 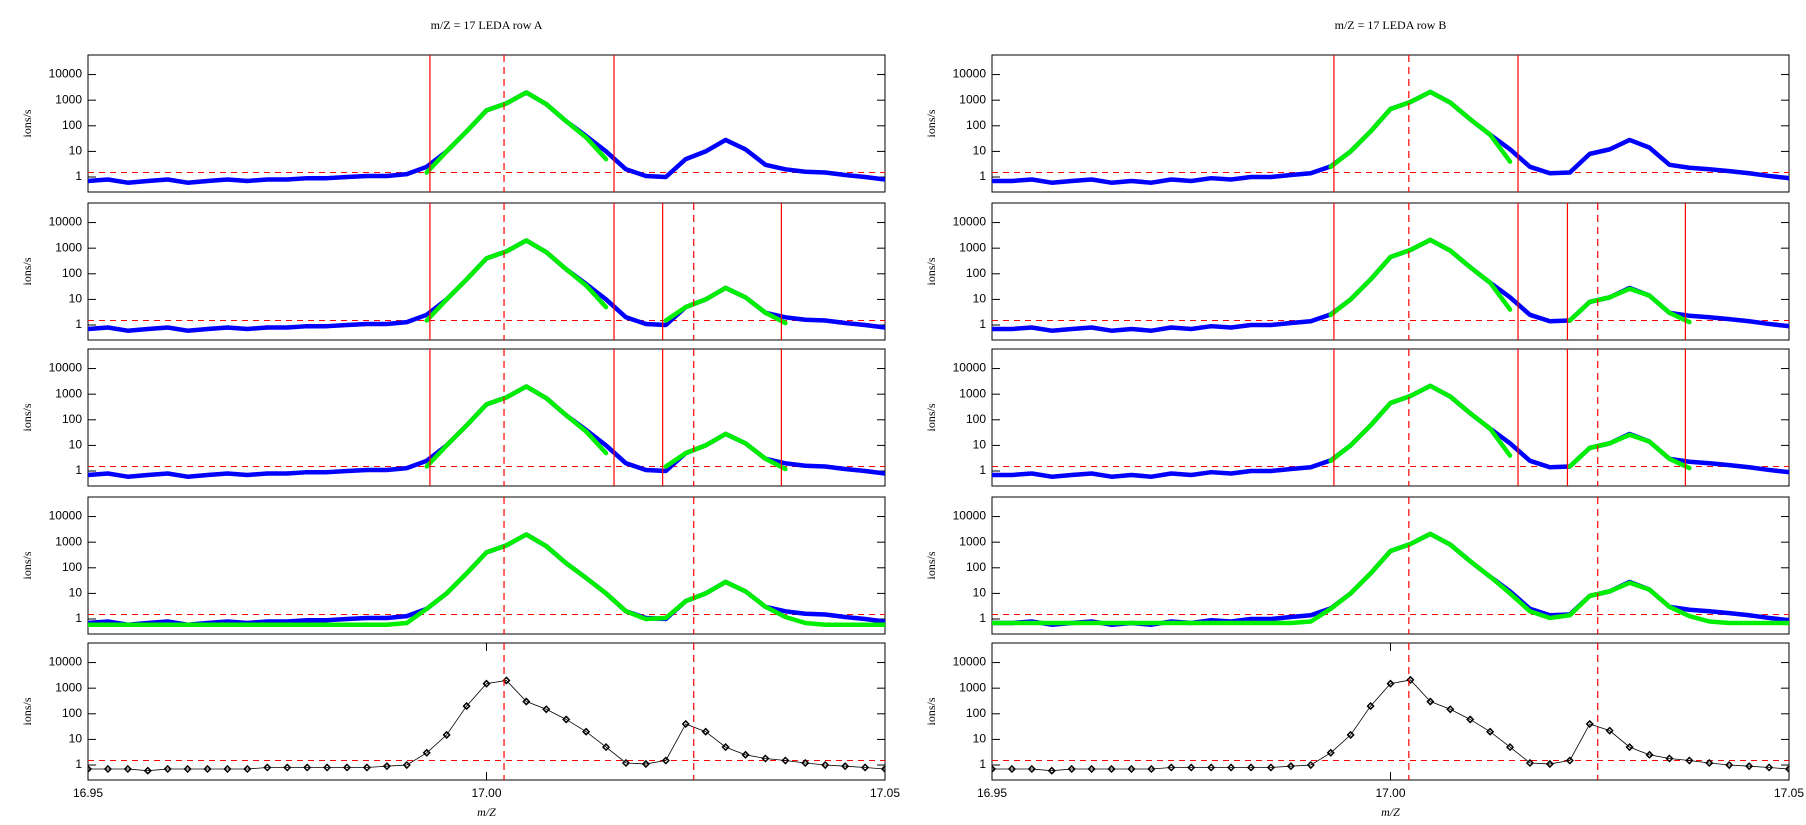 I want to click on panel: 1 10 100 1000 10000 ions/s m/Z = 17 LEDA row B, so click(x=1357, y=105).